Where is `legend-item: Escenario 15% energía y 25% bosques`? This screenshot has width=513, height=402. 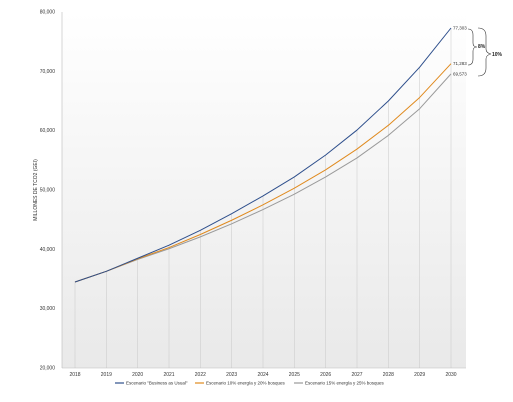 legend-item: Escenario 15% energía y 25% bosques is located at coordinates (339, 383).